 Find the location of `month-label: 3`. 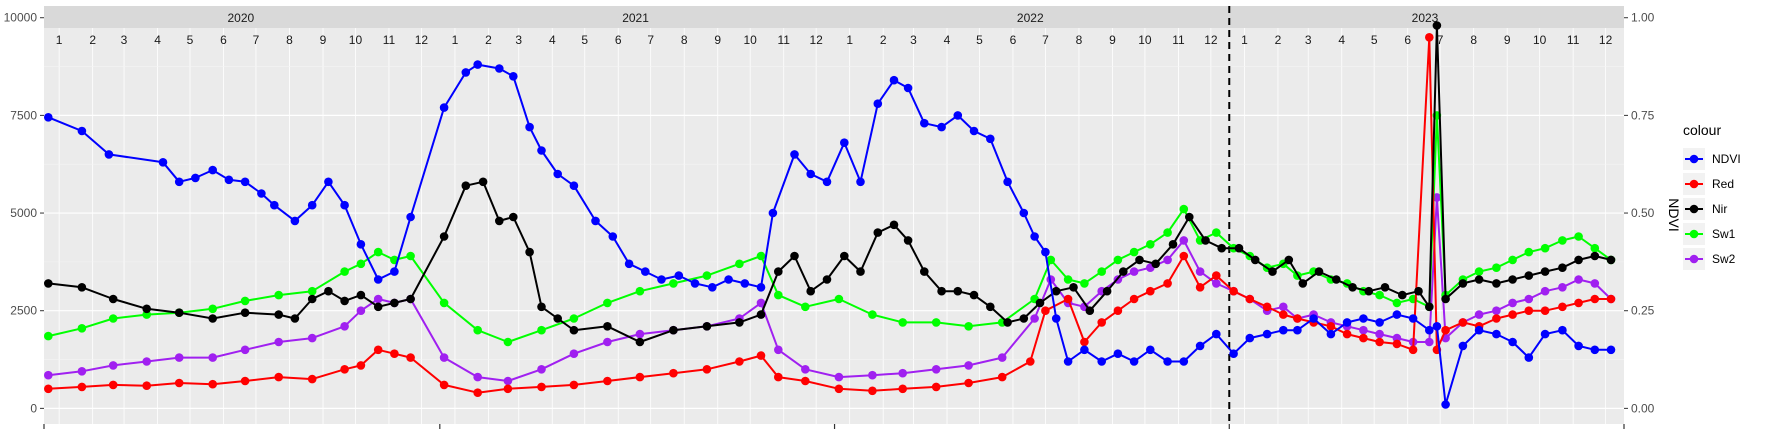

month-label: 3 is located at coordinates (1308, 40).